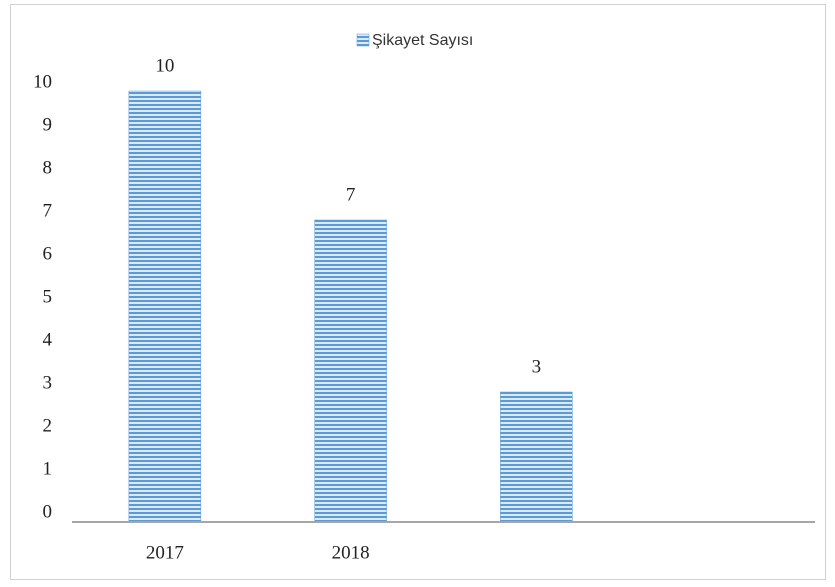 This screenshot has width=835, height=587. What do you see at coordinates (48, 511) in the screenshot?
I see `y-tick-label: 0` at bounding box center [48, 511].